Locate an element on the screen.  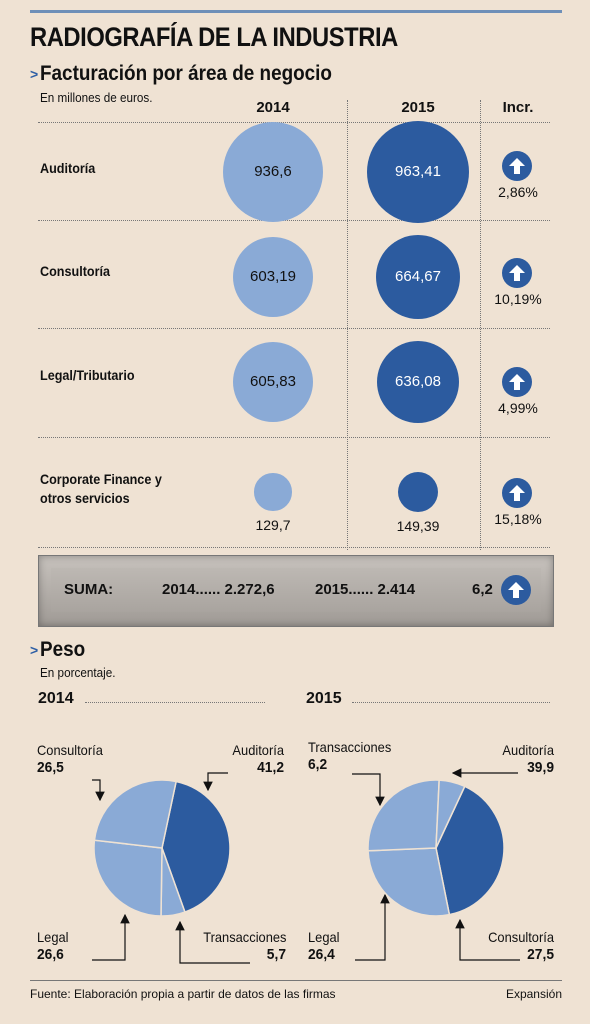
total-incr: 6,2 is located at coordinates (482, 589).